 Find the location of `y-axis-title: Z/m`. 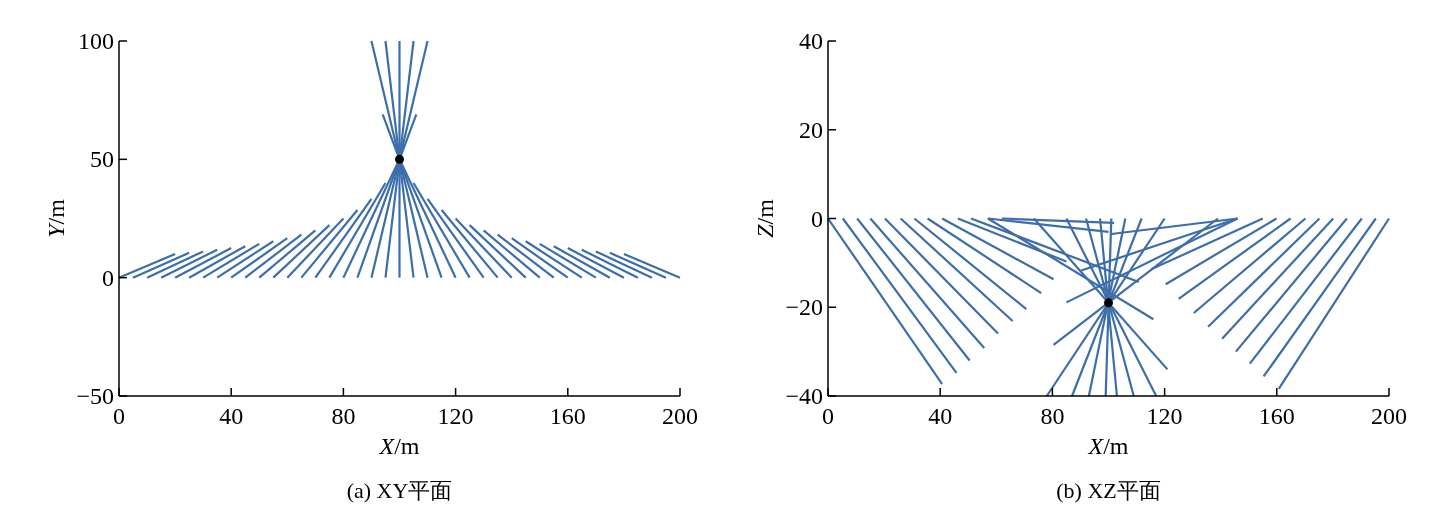

y-axis-title: Z/m is located at coordinates (765, 218).